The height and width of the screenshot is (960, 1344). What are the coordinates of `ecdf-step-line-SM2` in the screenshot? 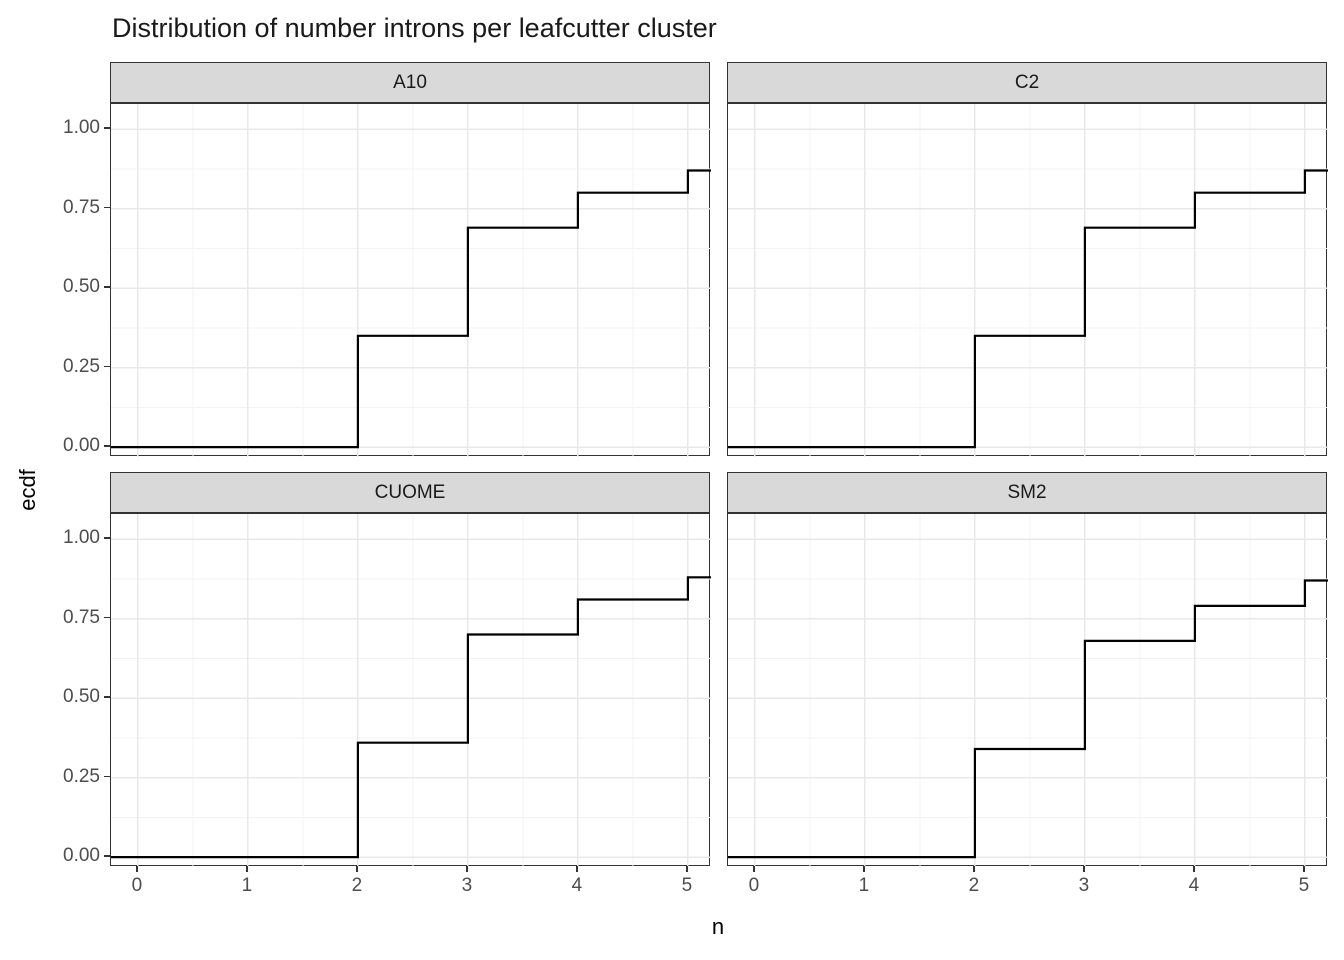 It's located at (1028, 719).